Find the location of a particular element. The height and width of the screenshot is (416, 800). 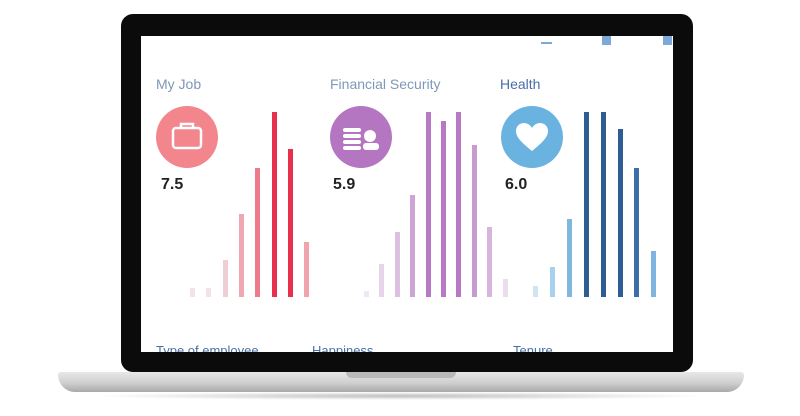

label-tenure: Tenure is located at coordinates (533, 347).